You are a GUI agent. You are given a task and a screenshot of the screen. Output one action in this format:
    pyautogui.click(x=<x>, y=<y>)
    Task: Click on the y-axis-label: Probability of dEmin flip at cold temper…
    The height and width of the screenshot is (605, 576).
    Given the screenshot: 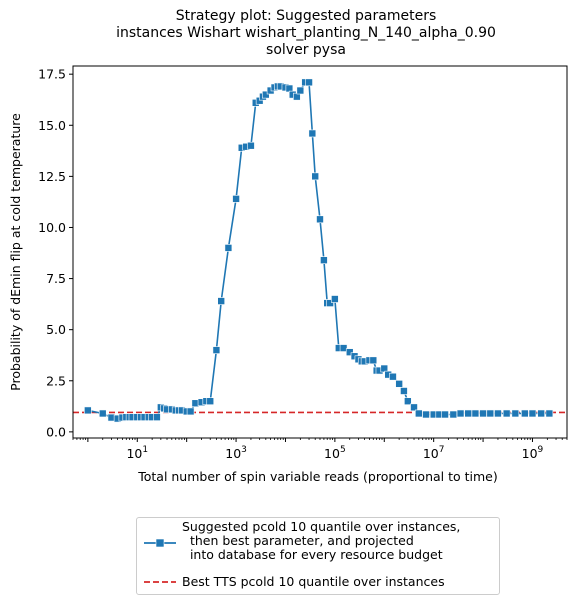 What is the action you would take?
    pyautogui.click(x=15, y=252)
    